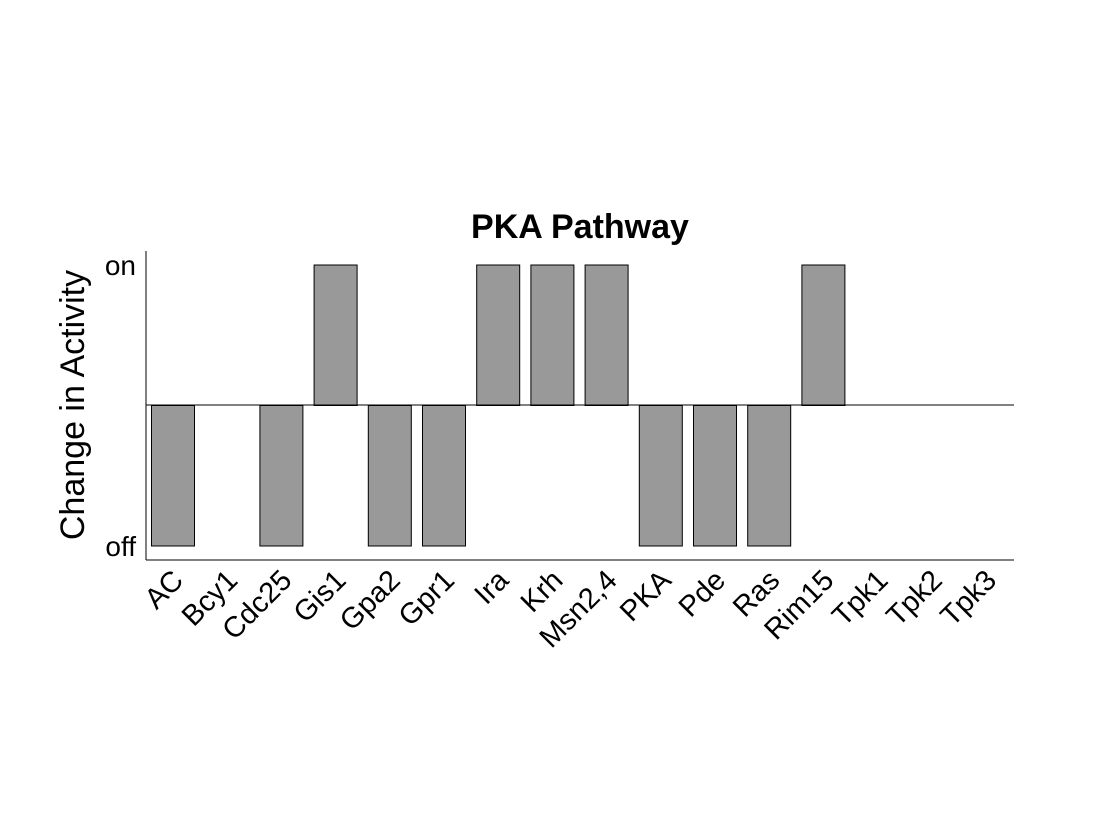 This screenshot has width=1120, height=840. Describe the element at coordinates (969, 598) in the screenshot. I see `x-tick-label-tpk3: Tpk3` at that location.